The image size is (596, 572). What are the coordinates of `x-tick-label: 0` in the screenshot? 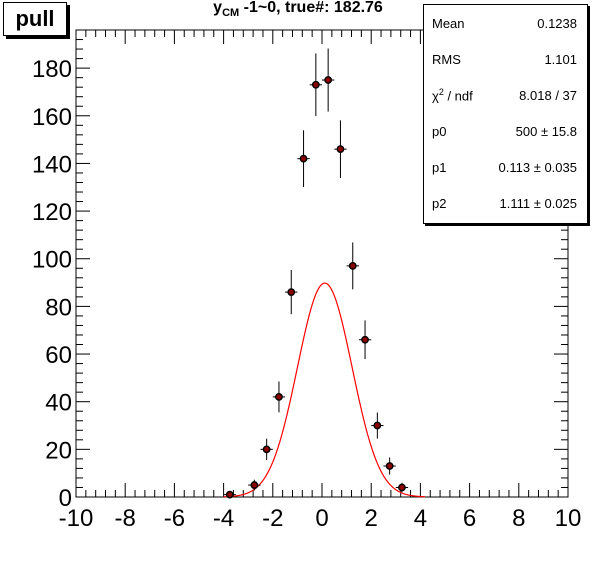 It's located at (321, 518).